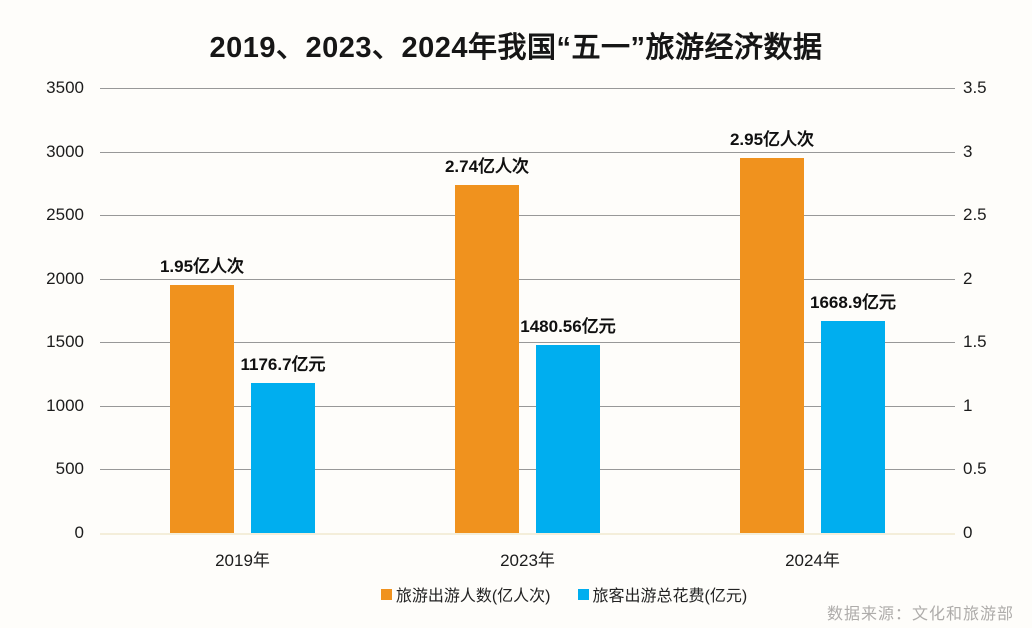  What do you see at coordinates (568, 326) in the screenshot?
I see `value-label-spending-2023年: 1480.56亿元` at bounding box center [568, 326].